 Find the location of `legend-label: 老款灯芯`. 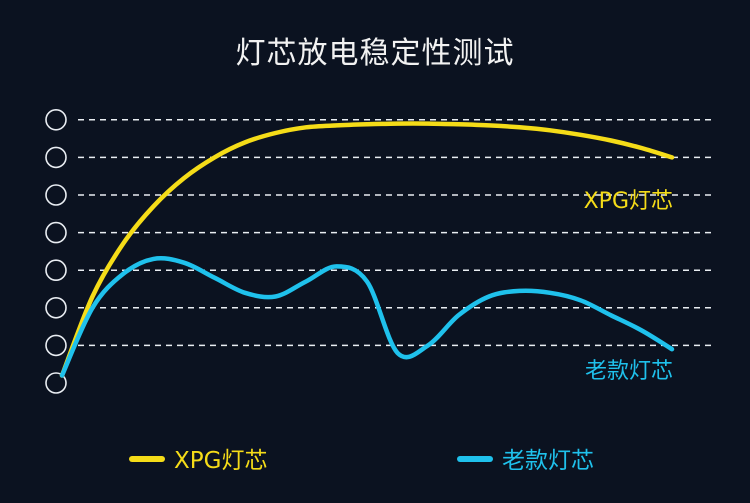

legend-label: 老款灯芯 is located at coordinates (548, 461).